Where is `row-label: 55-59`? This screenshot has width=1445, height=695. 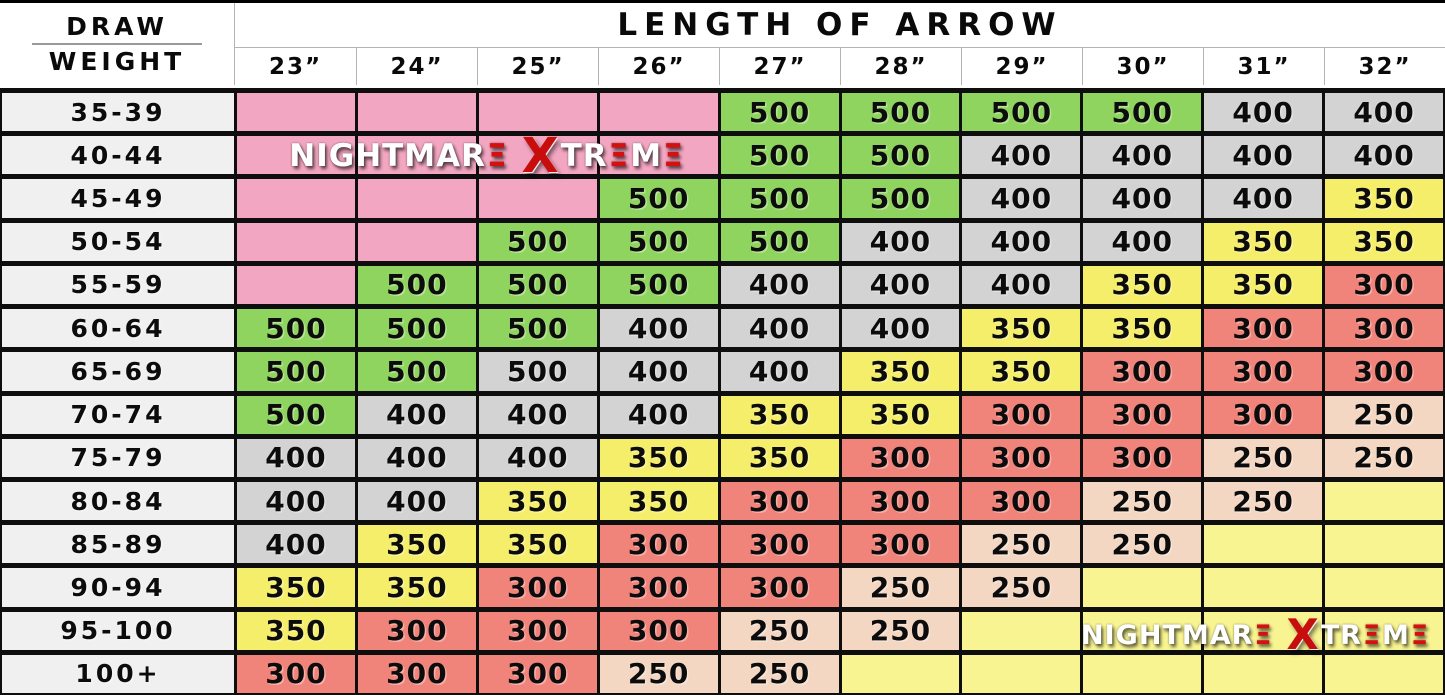
row-label: 55-59 is located at coordinates (118, 285).